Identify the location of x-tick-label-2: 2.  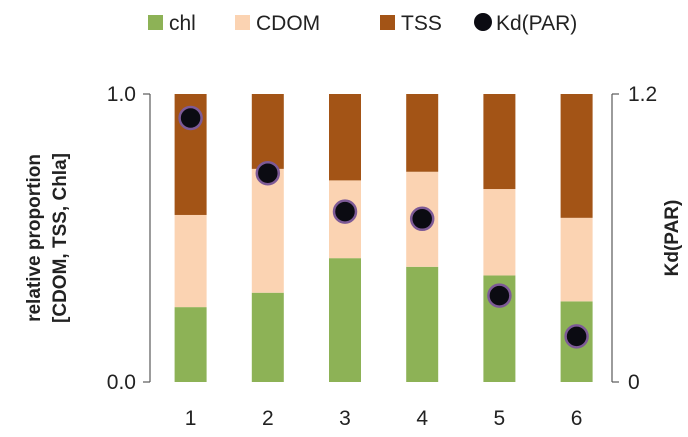
(268, 418).